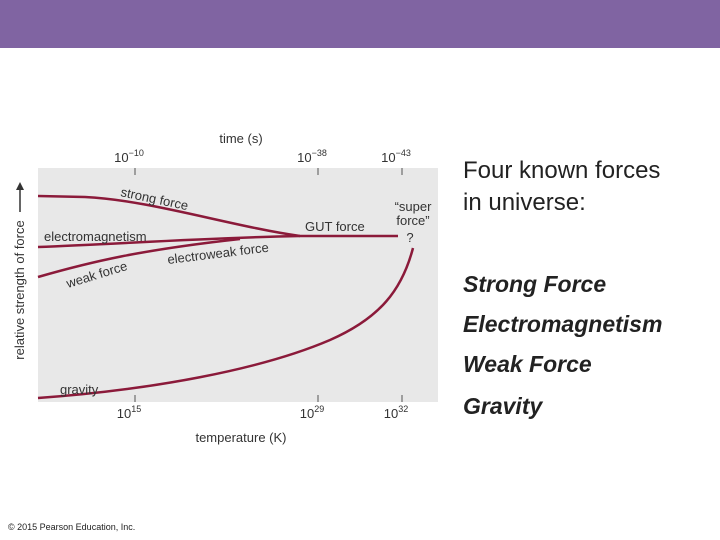 This screenshot has width=720, height=540. What do you see at coordinates (217, 216) in the screenshot?
I see `strong-curve` at bounding box center [217, 216].